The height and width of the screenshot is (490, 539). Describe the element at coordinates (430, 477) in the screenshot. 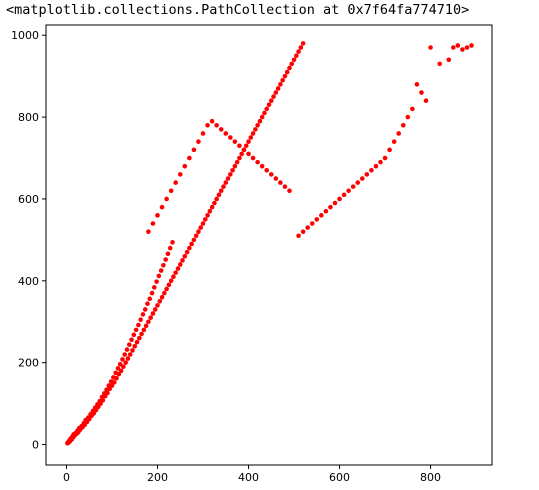

I see `x-tick-label: 800` at that location.